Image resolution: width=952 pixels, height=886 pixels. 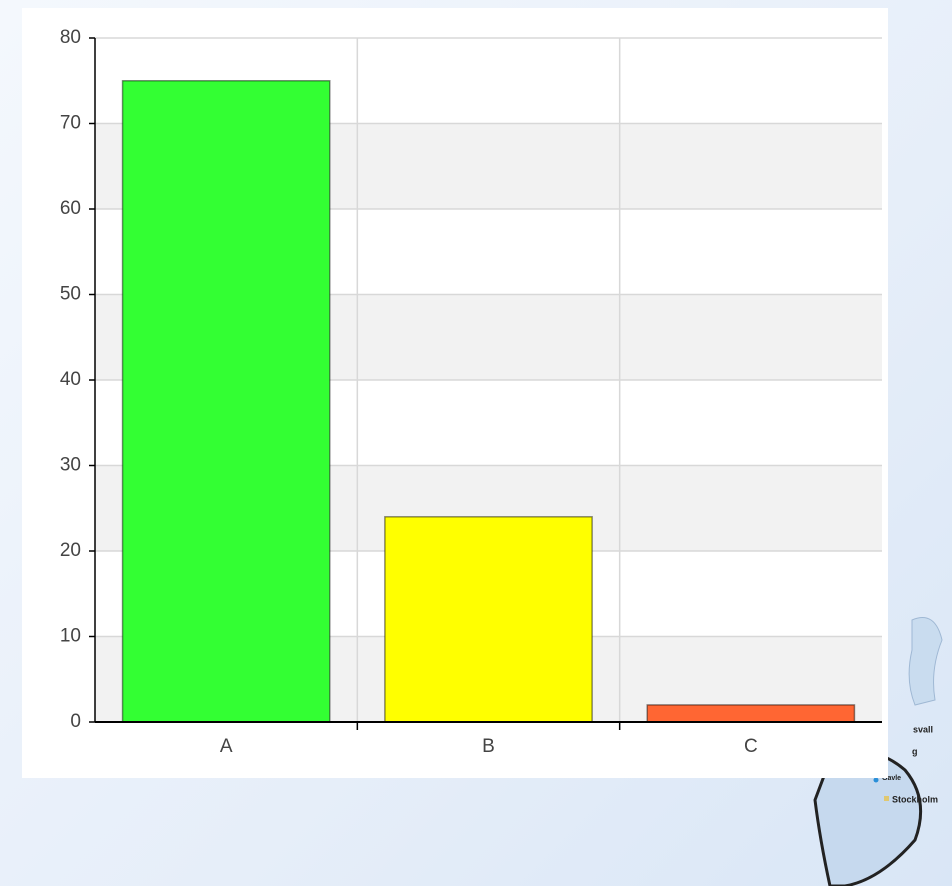 What do you see at coordinates (226, 746) in the screenshot?
I see `x-tick-label: A` at bounding box center [226, 746].